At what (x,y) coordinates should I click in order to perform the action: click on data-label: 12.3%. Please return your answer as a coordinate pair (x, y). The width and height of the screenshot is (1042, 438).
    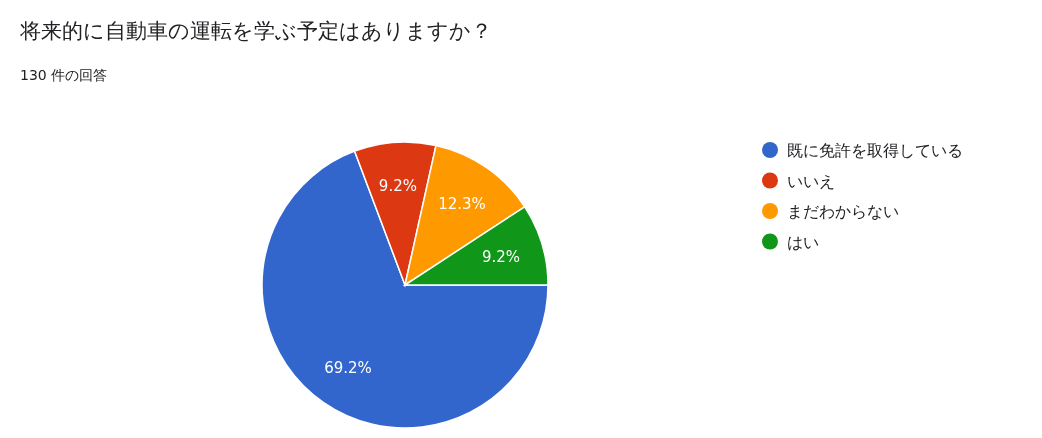
    Looking at the image, I should click on (462, 203).